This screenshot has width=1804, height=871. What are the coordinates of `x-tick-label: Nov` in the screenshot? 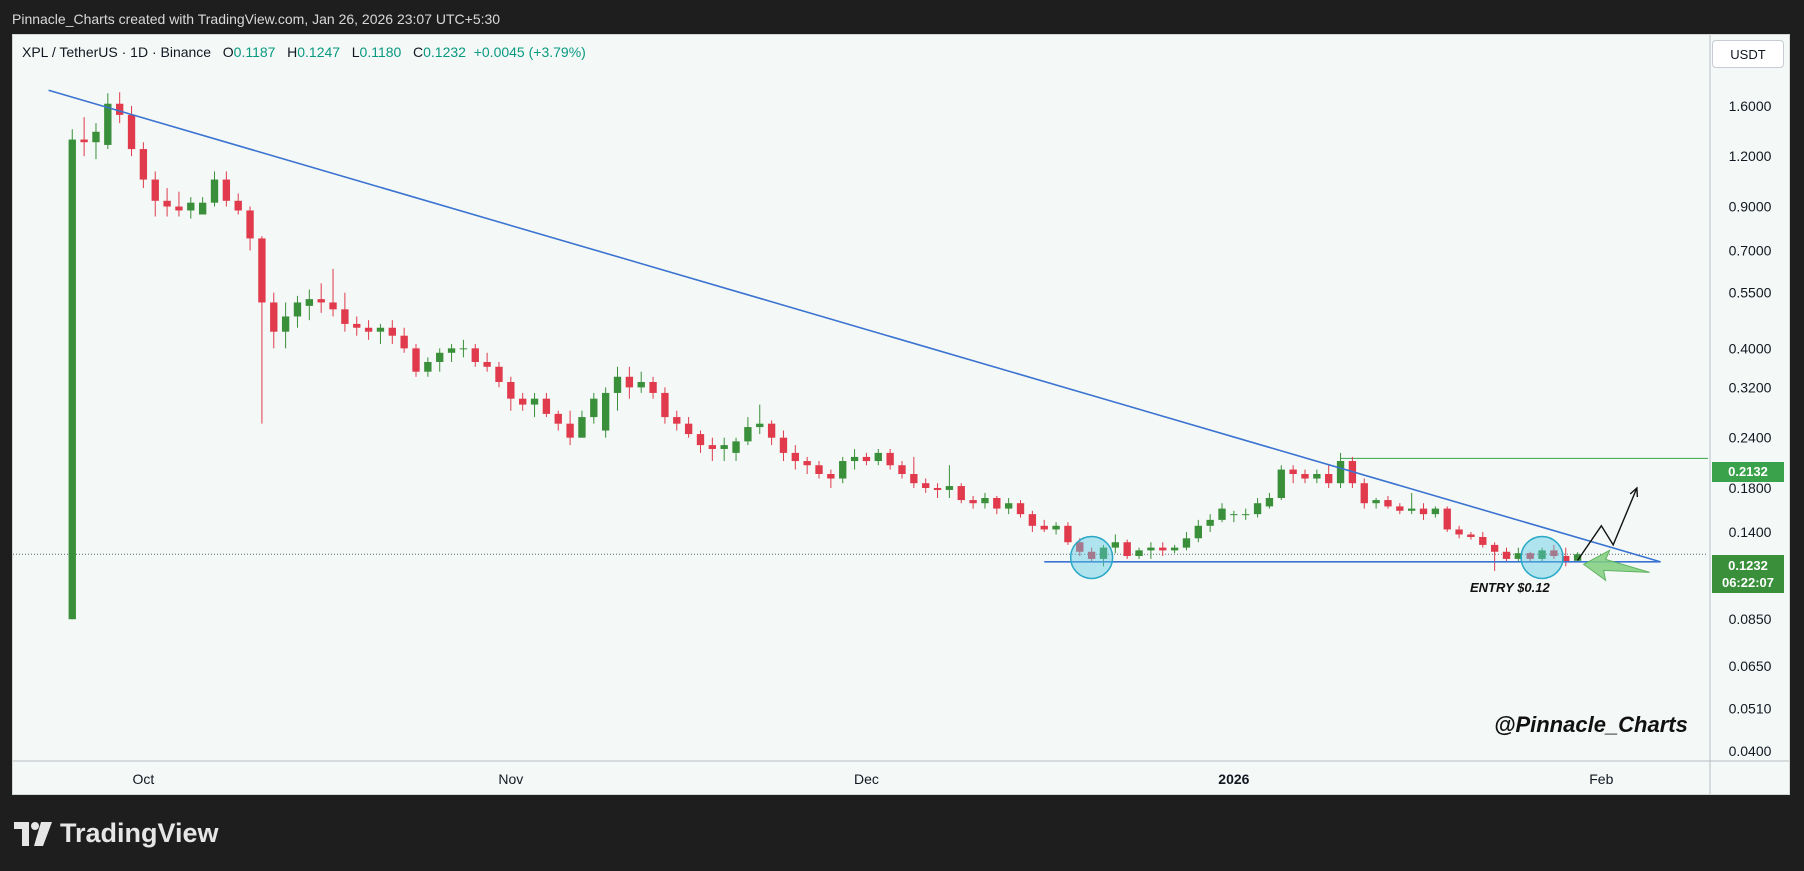 It's located at (510, 779).